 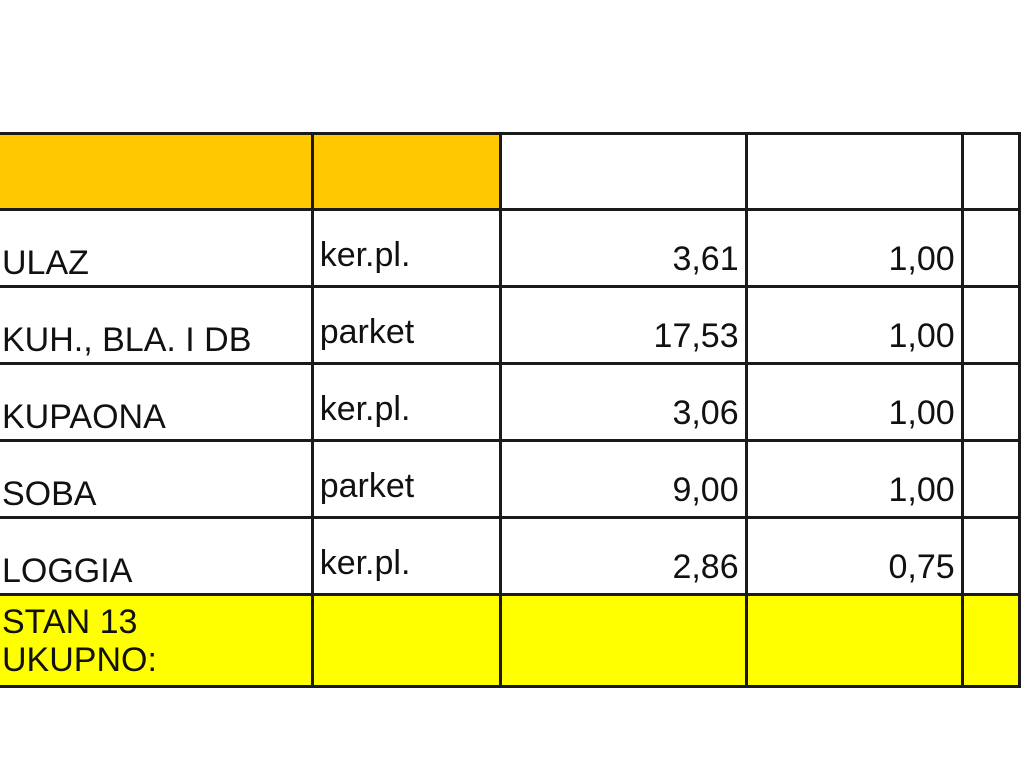 I want to click on room-name-cell: KUPAONA, so click(x=157, y=402).